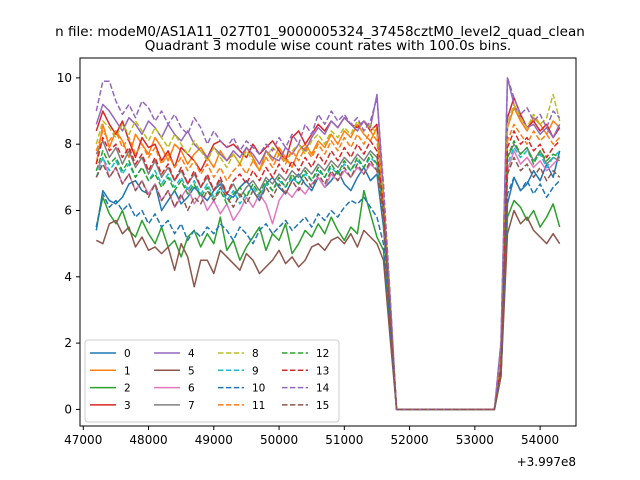 The width and height of the screenshot is (640, 480). I want to click on legend-entry-8: 8, so click(238, 354).